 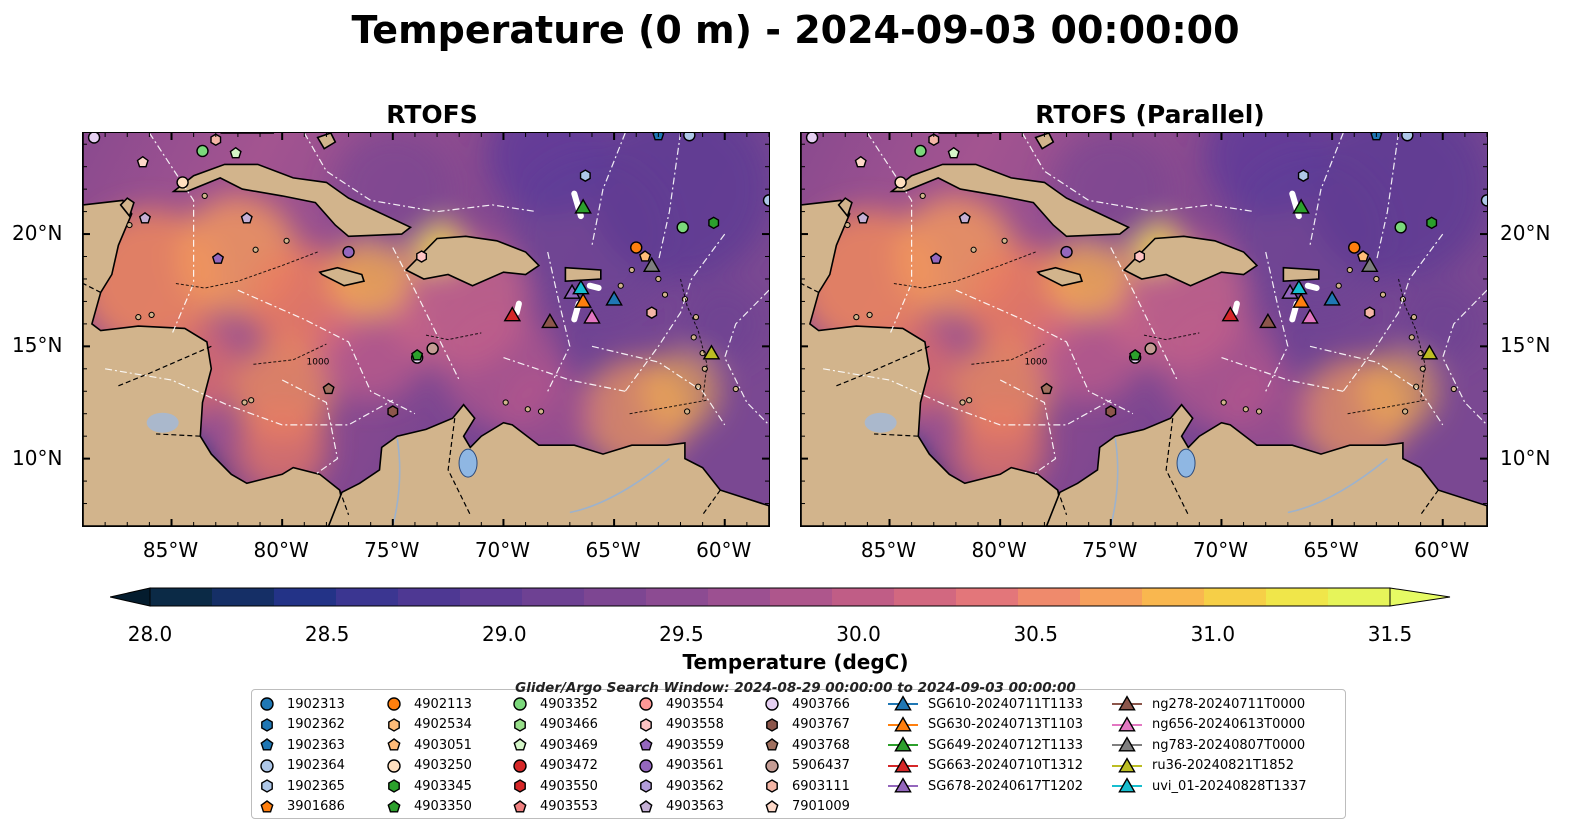 I want to click on legend-marker-hexagon, so click(x=267, y=724).